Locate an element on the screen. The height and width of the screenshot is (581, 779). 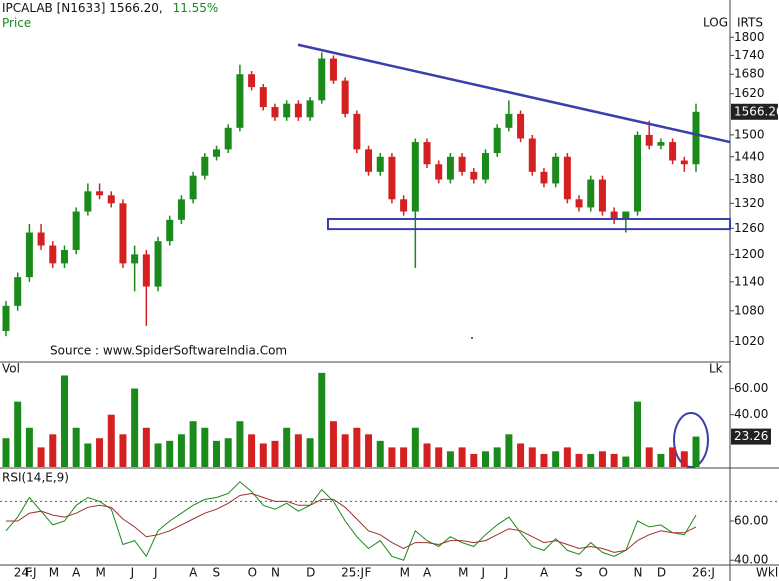
y-tick-label: 1500 is located at coordinates (749, 134).